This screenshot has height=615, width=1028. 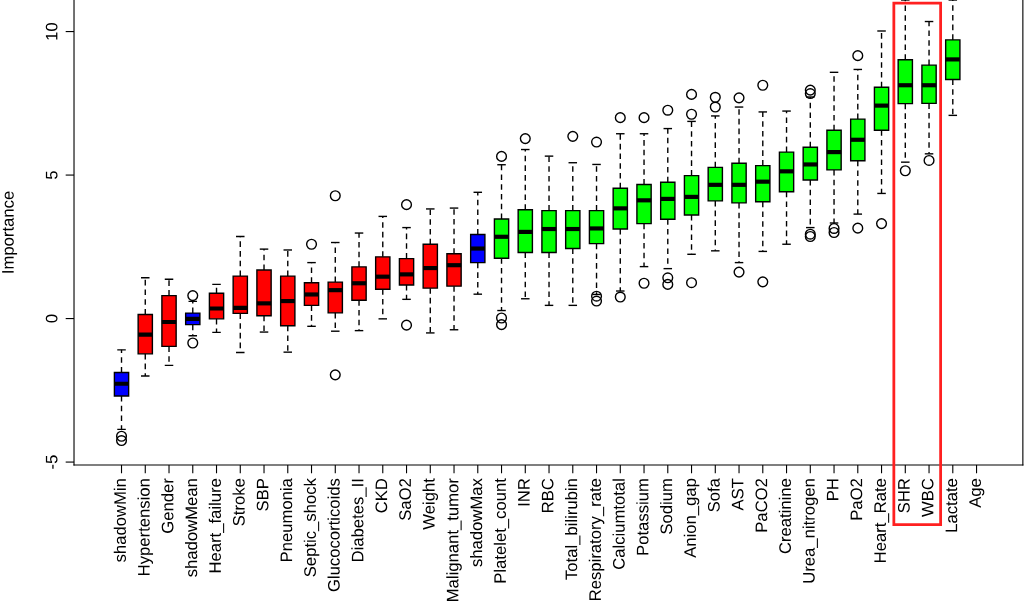 I want to click on x-tick-label: Urea_nitrogen, so click(x=810, y=531).